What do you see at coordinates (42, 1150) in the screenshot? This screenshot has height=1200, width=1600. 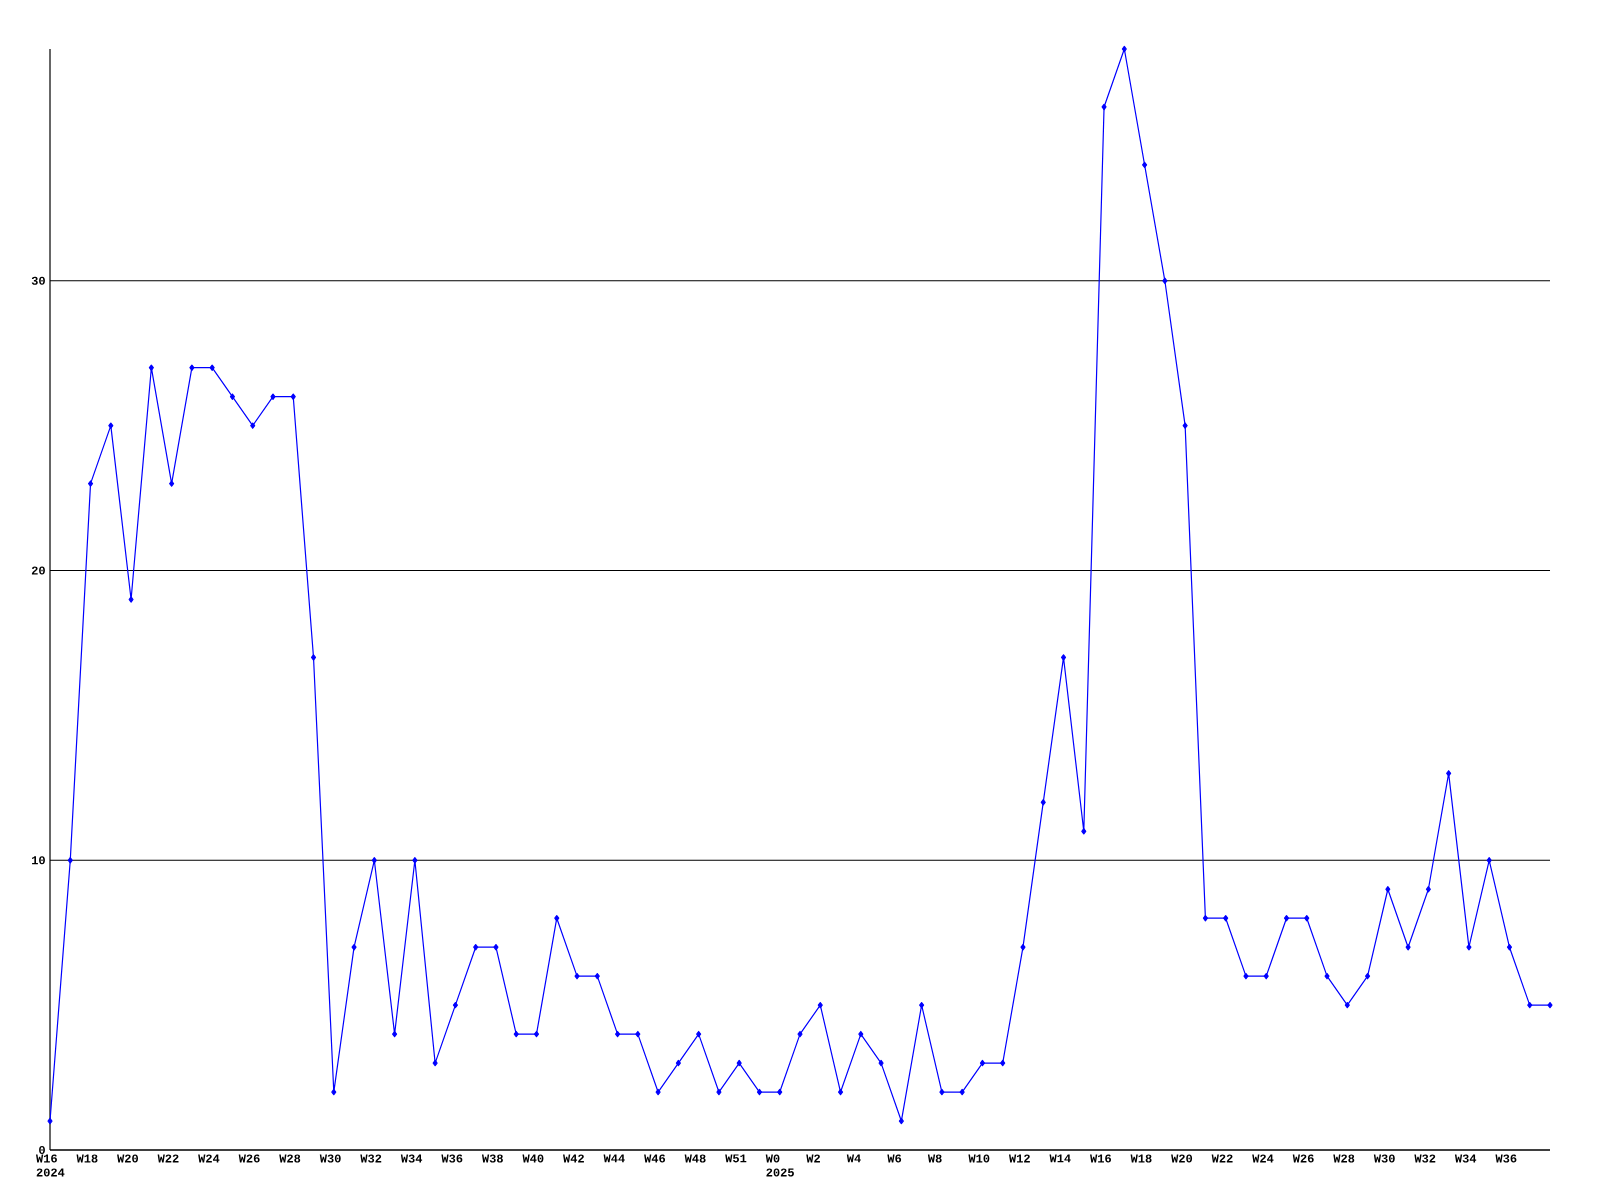 I see `y-tick-label: 0` at bounding box center [42, 1150].